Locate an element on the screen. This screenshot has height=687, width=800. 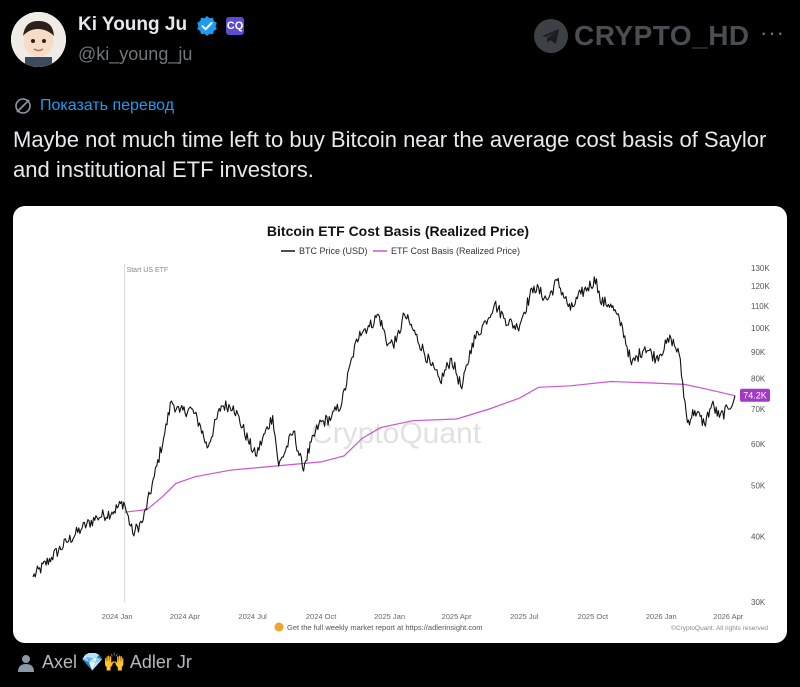
copyright-text: ©CryptoQuant. All rights reserved is located at coordinates (719, 628).